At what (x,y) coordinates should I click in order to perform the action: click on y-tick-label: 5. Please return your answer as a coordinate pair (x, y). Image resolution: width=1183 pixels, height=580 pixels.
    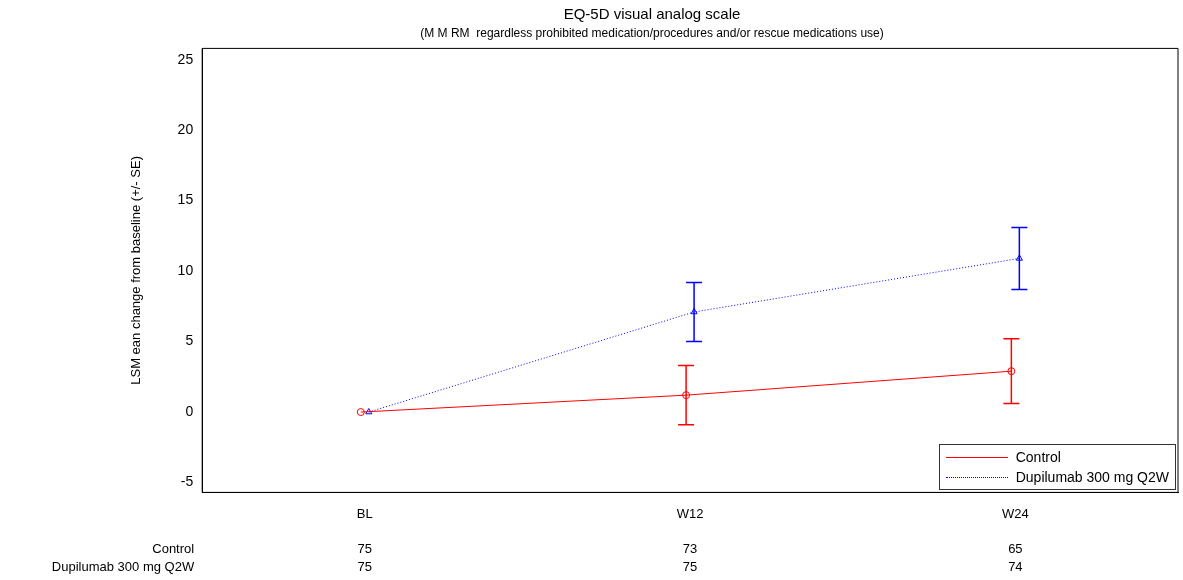
    Looking at the image, I should click on (189, 340).